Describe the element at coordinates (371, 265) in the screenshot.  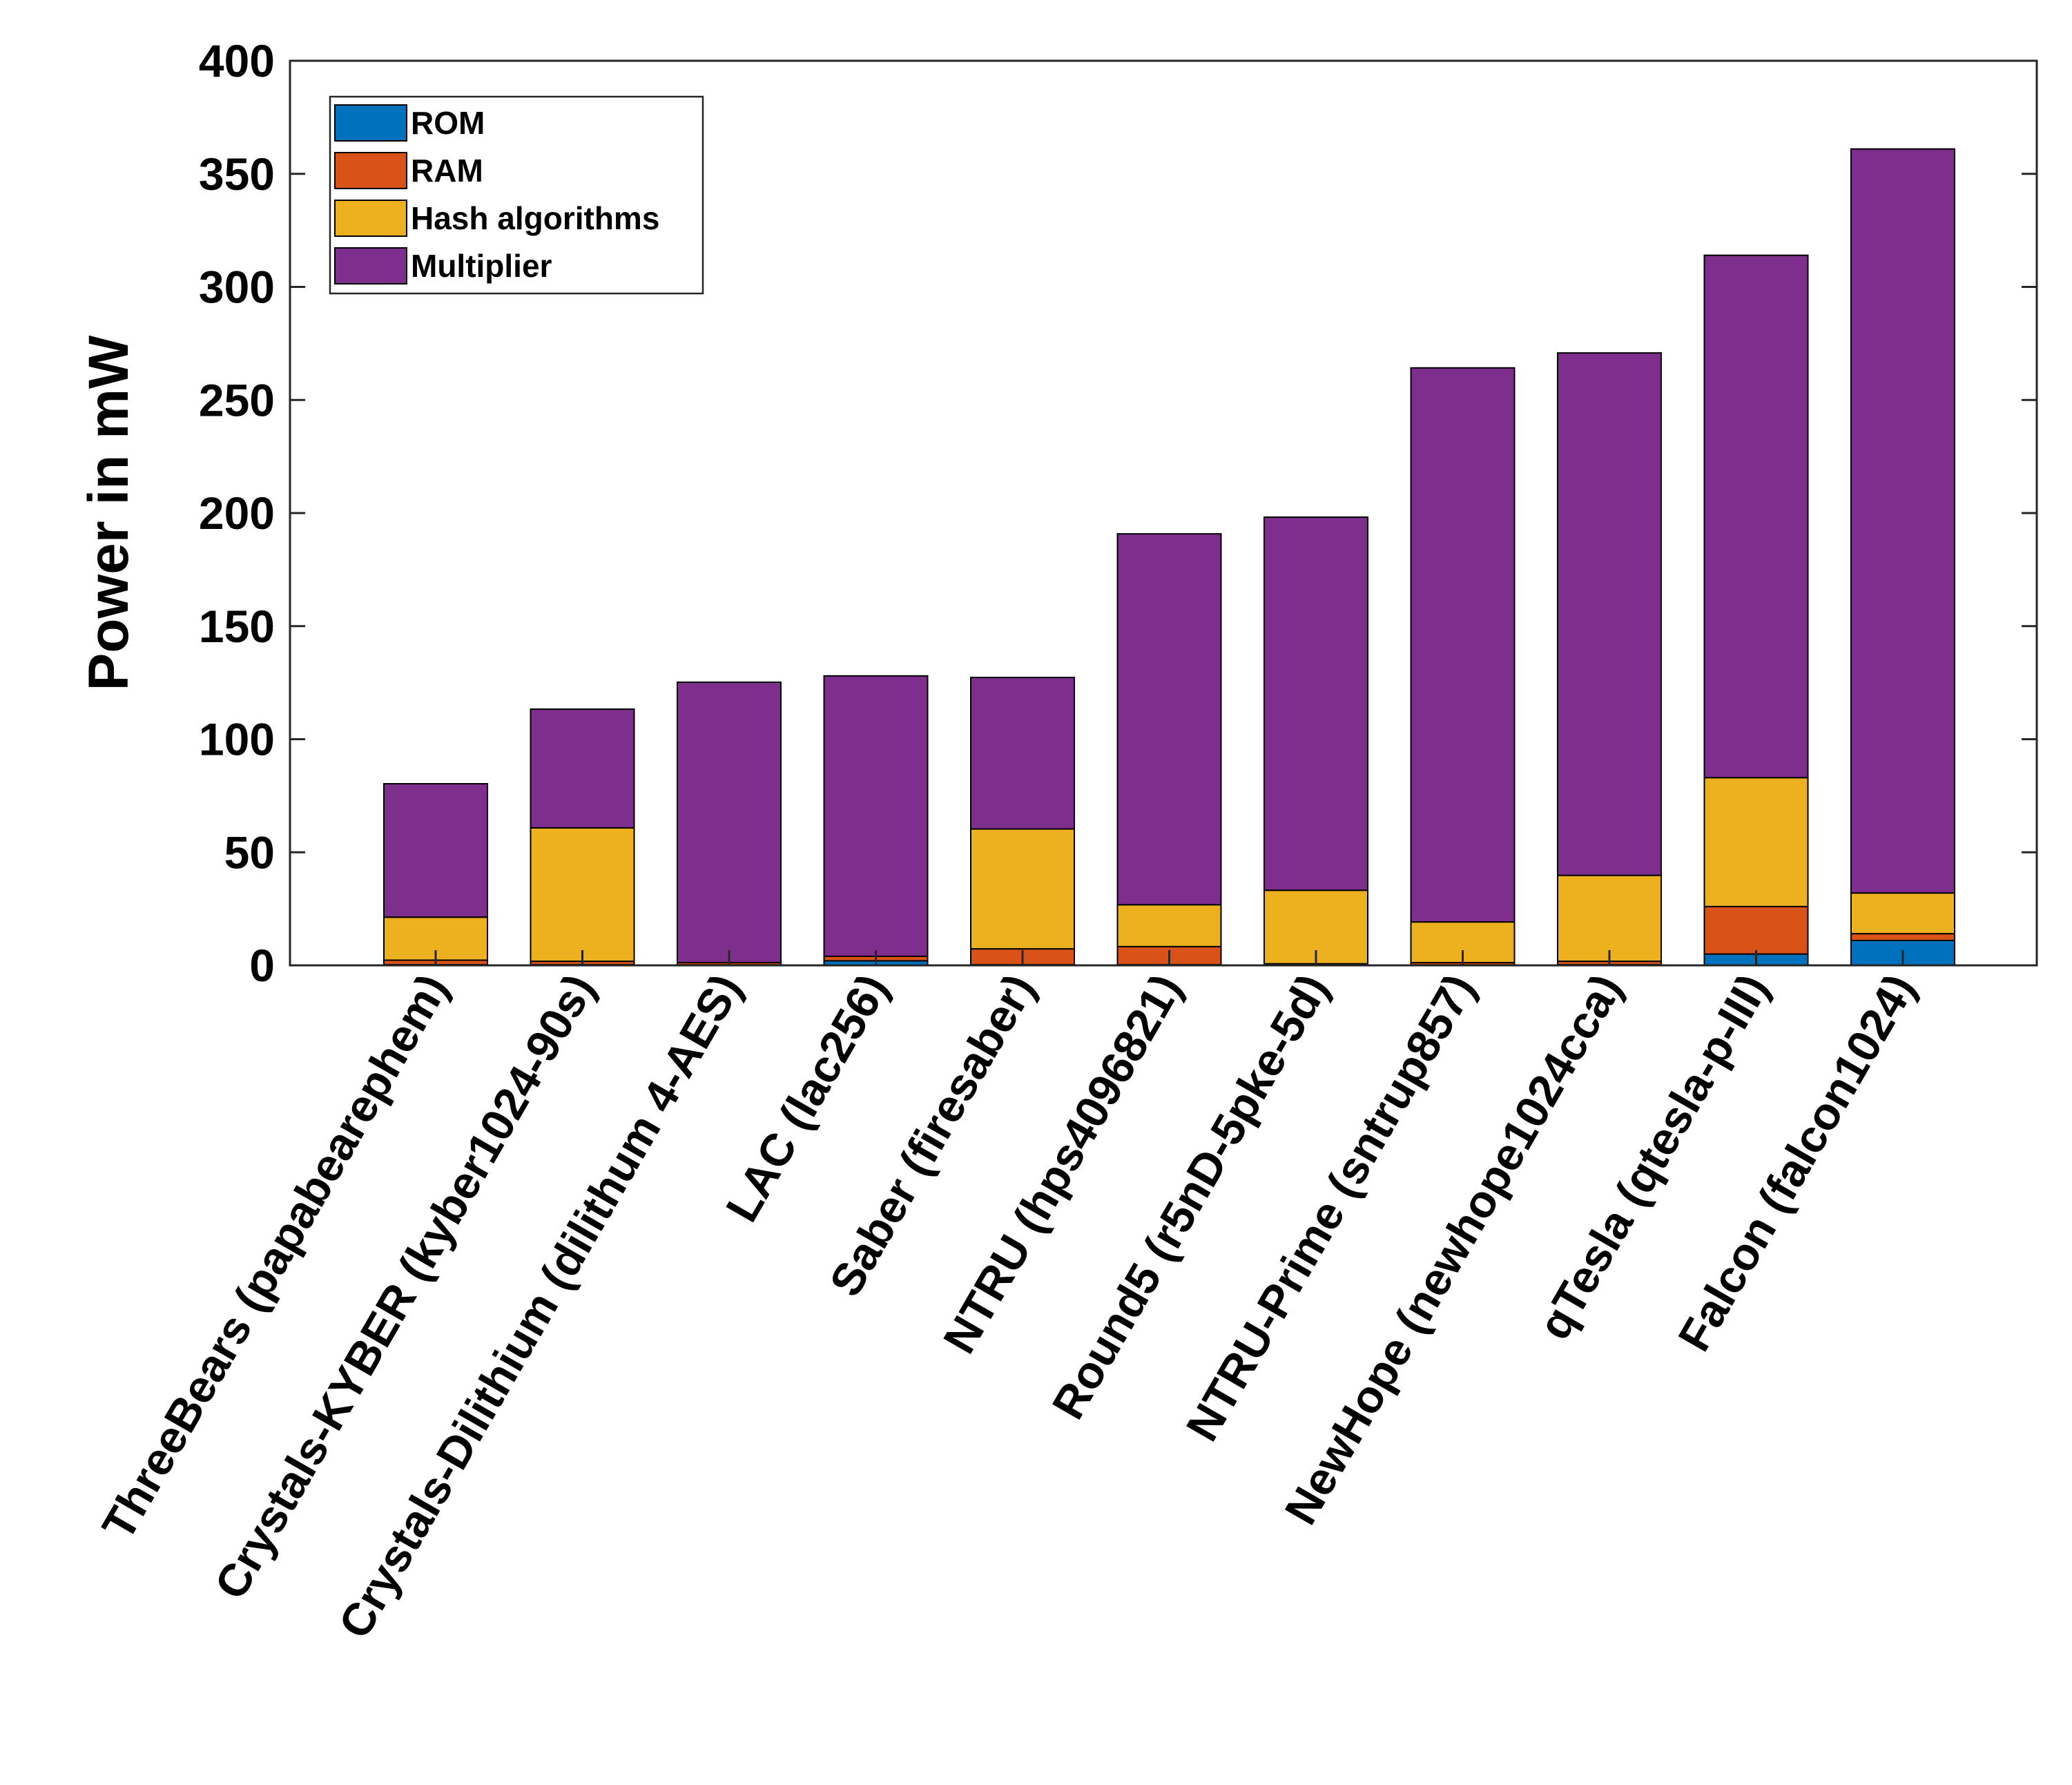
I see `legend-swatch-multiplier` at that location.